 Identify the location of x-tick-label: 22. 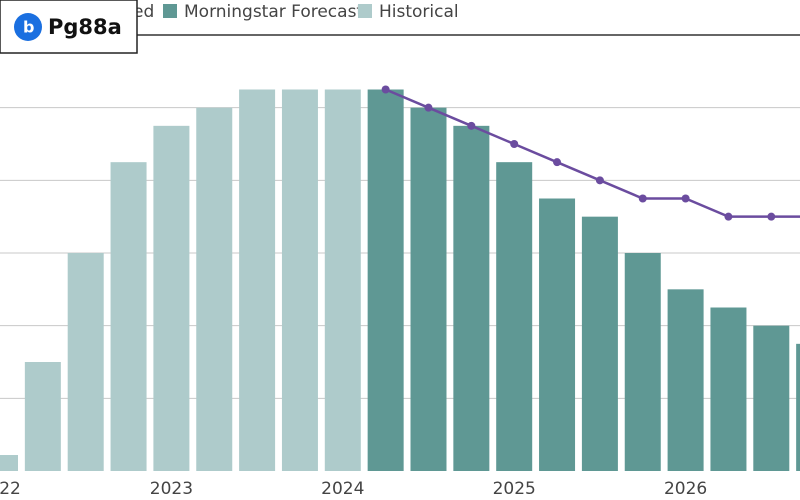
(10, 489).